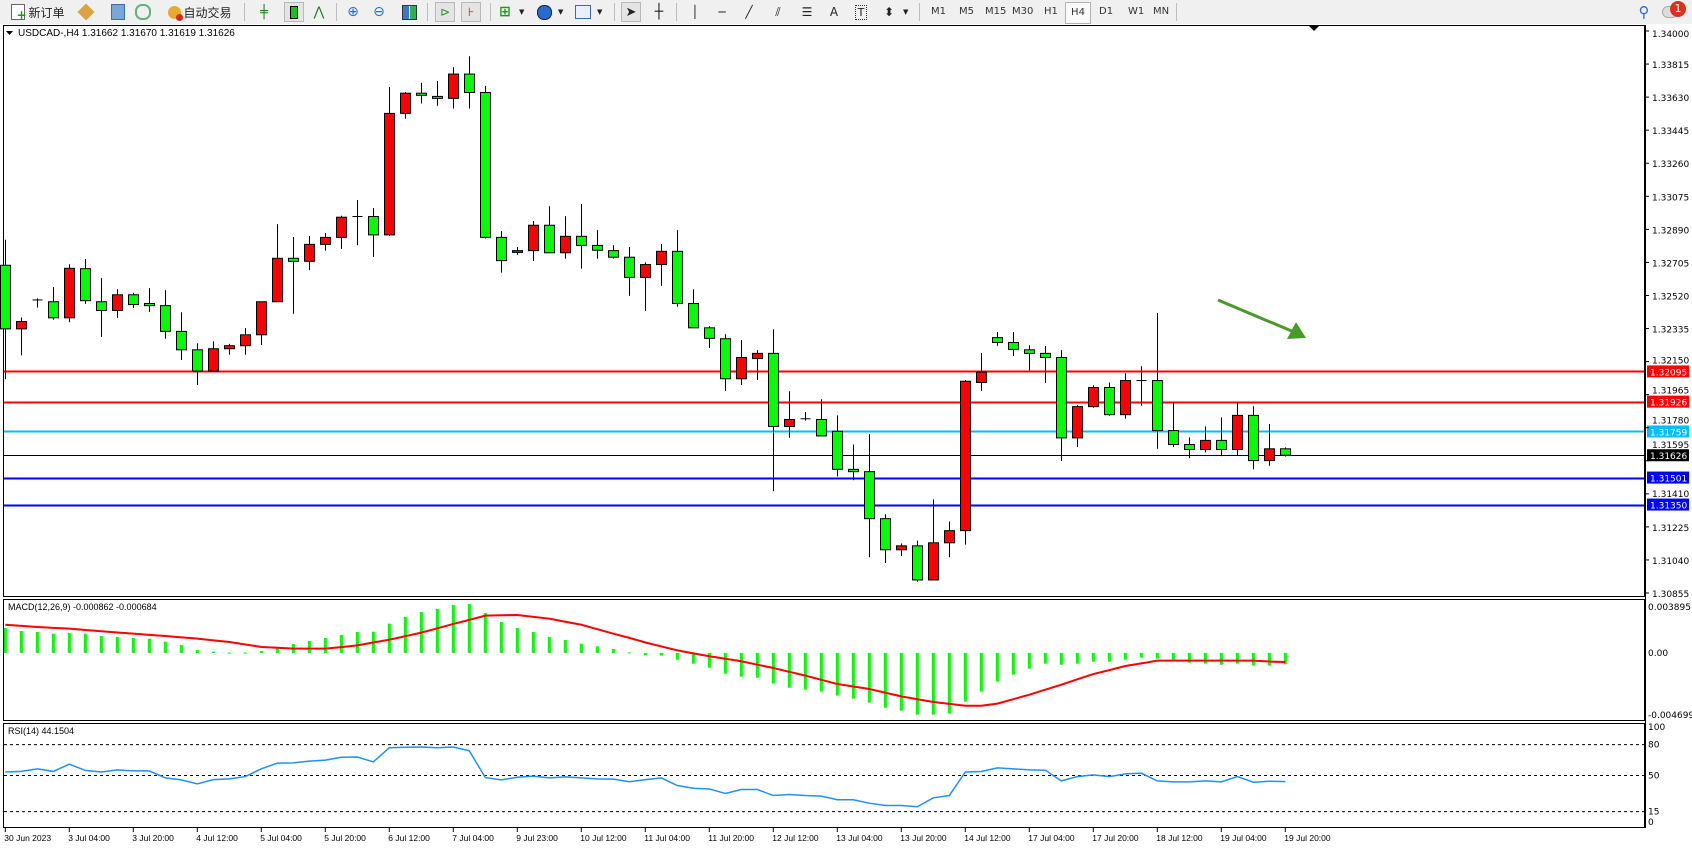 This screenshot has width=1692, height=850. What do you see at coordinates (1644, 12) in the screenshot?
I see `search-button: ⚲` at bounding box center [1644, 12].